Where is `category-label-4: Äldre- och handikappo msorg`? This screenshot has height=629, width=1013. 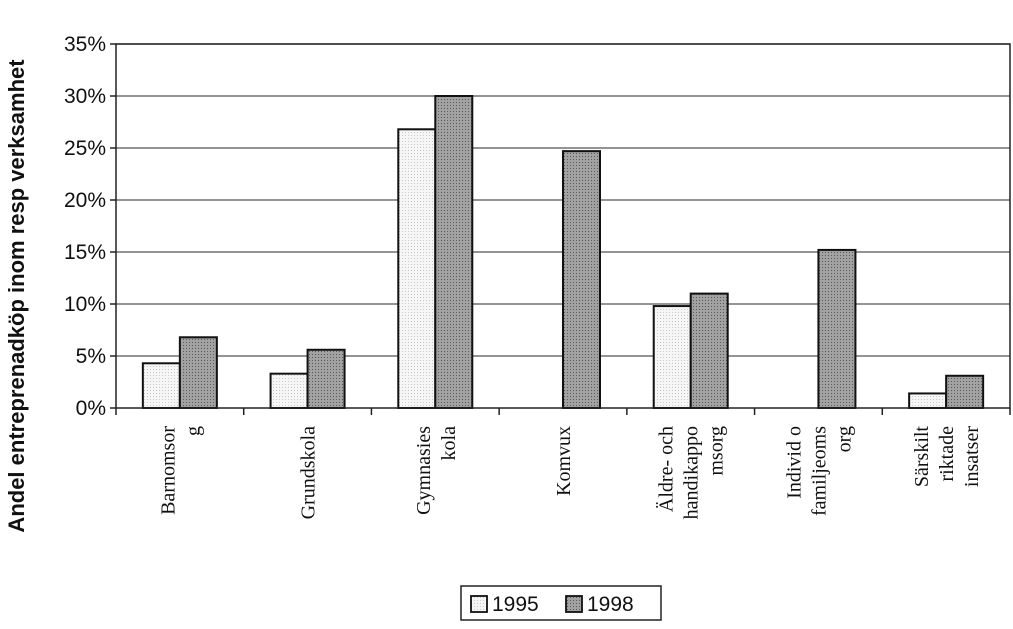 category-label-4: Äldre- och handikappo msorg is located at coordinates (691, 472).